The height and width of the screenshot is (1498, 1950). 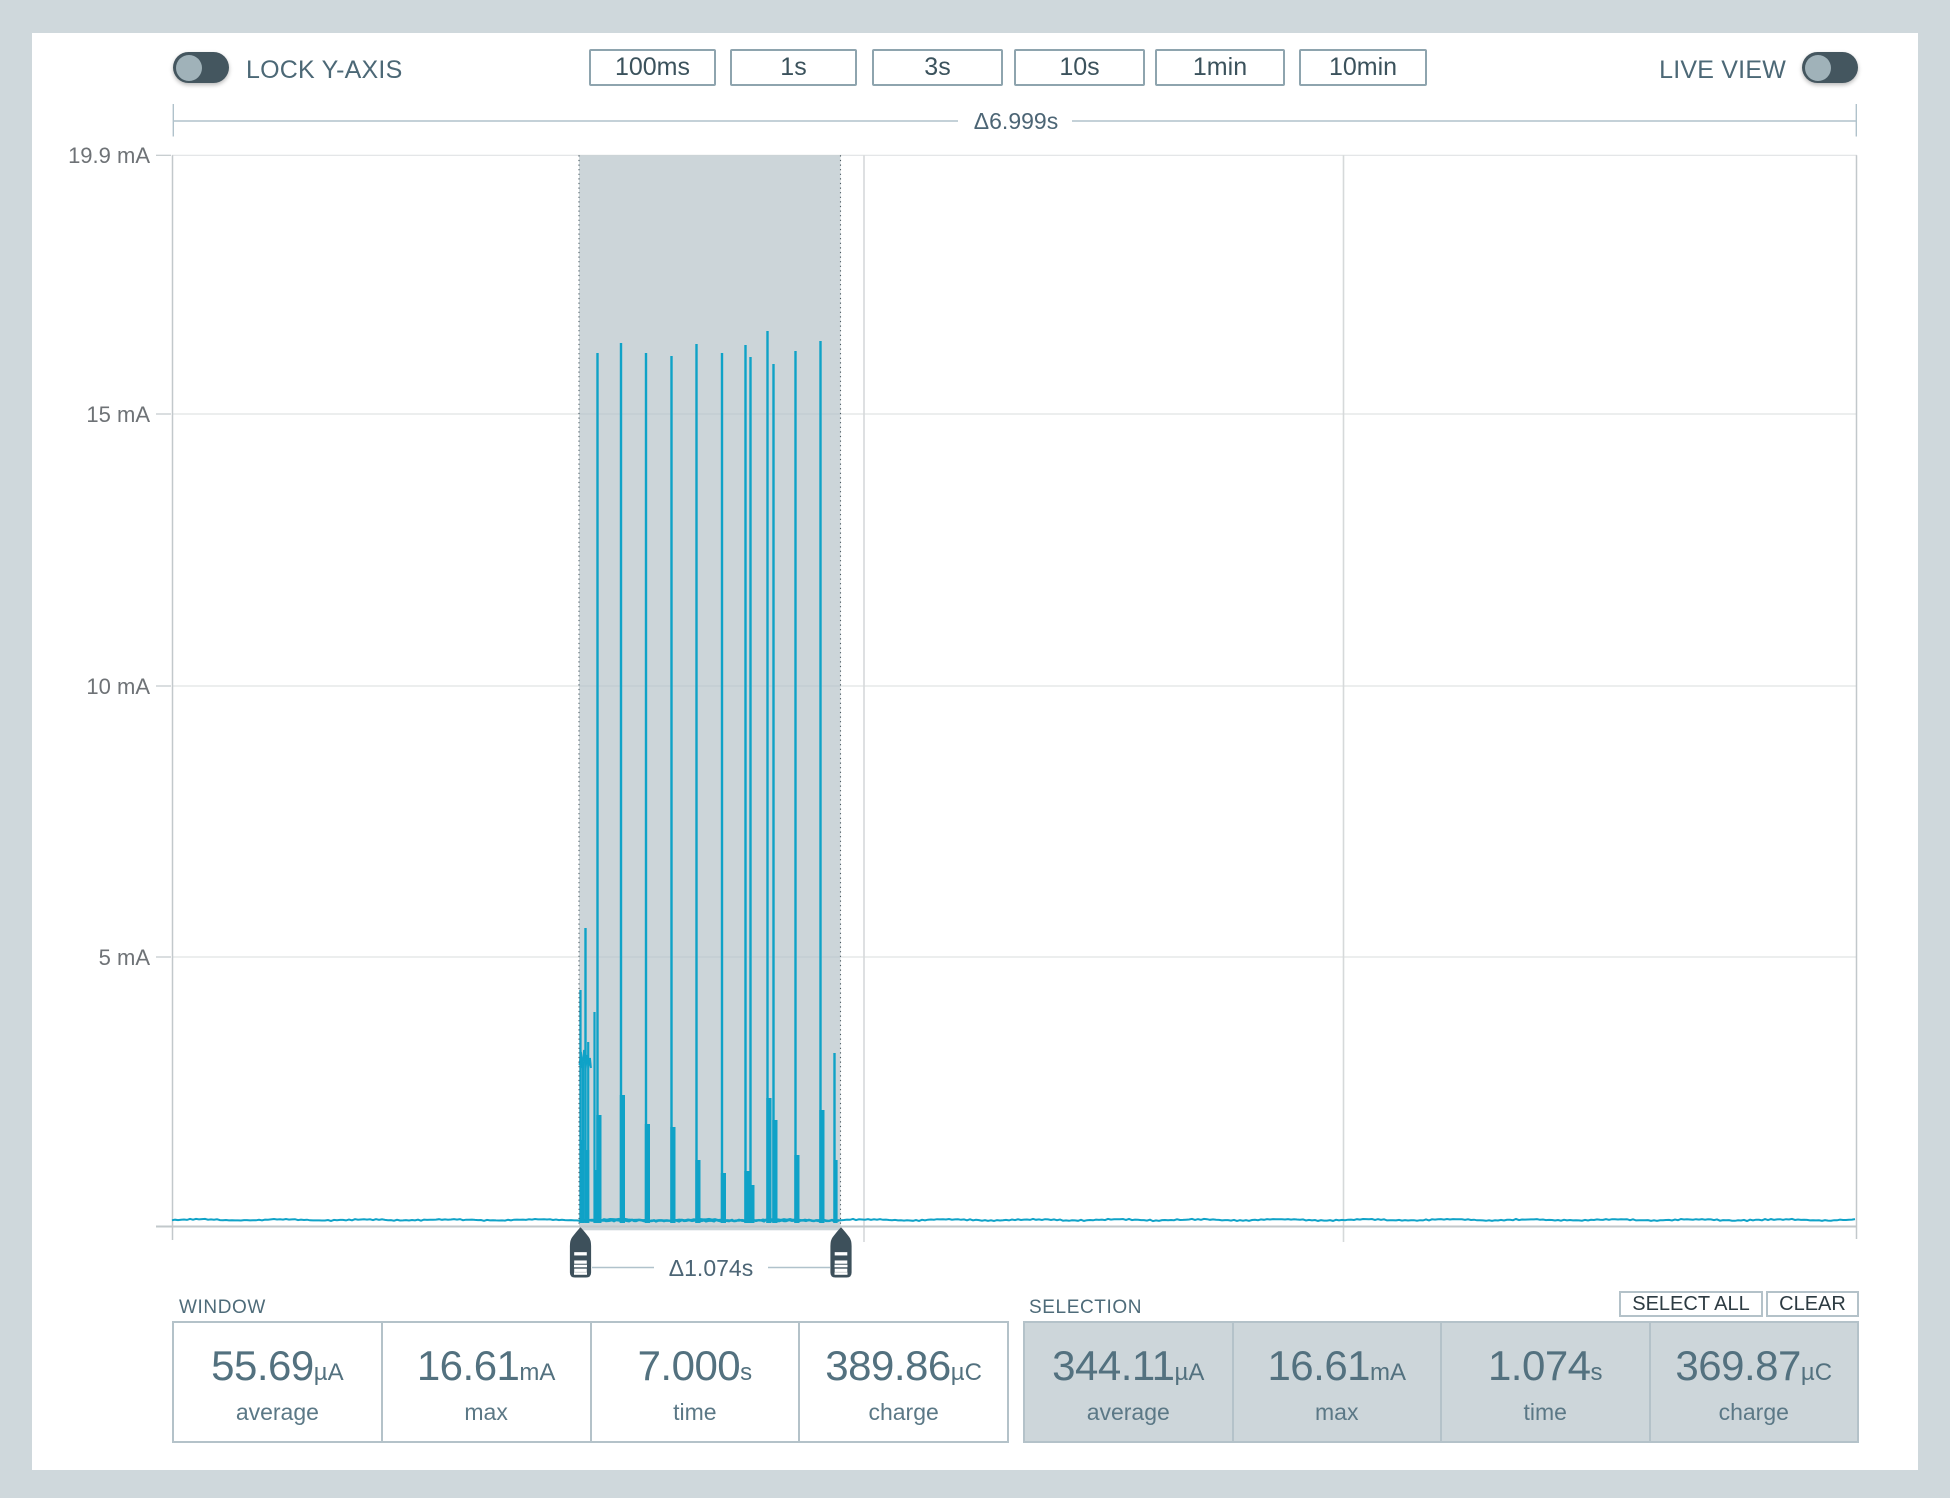 What do you see at coordinates (711, 1268) in the screenshot?
I see `svg-text: Δ1.074s` at bounding box center [711, 1268].